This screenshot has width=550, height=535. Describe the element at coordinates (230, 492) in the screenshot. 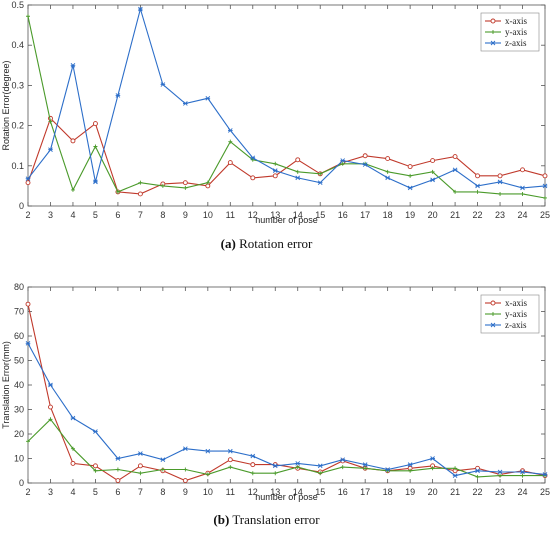

I see `x-tick-label: 11` at that location.